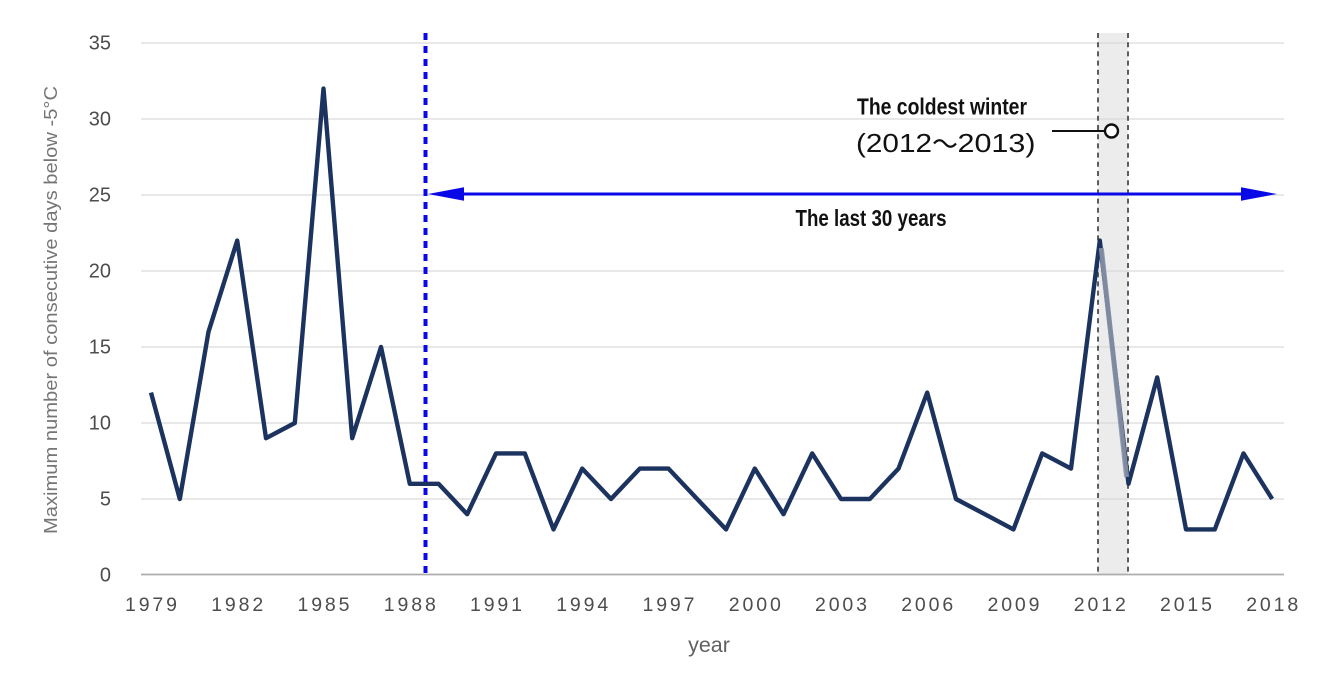  Describe the element at coordinates (100, 44) in the screenshot. I see `svg-text: 35` at that location.